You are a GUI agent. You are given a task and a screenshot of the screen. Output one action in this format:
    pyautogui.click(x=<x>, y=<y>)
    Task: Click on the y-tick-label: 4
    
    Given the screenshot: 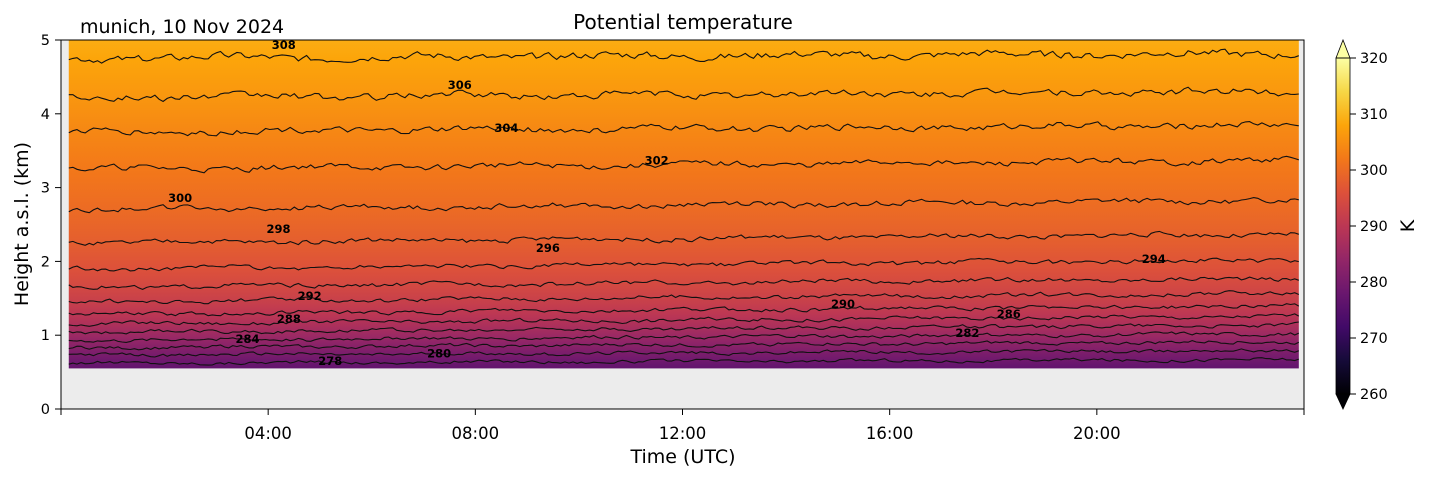 What is the action you would take?
    pyautogui.click(x=45, y=115)
    